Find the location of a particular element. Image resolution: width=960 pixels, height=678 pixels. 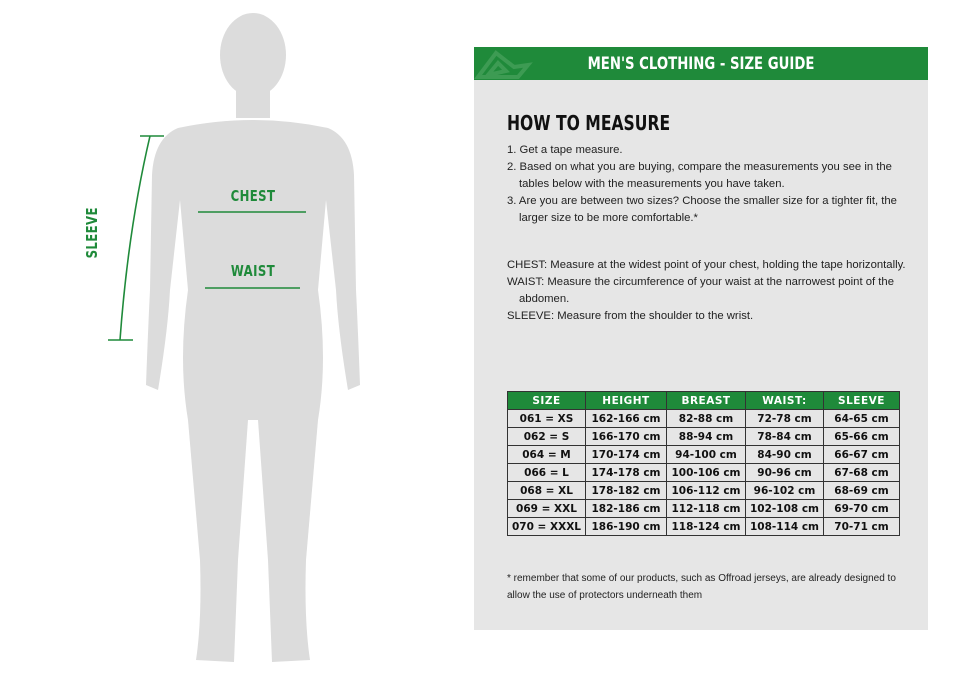

table-cell: 90-96 cm is located at coordinates (784, 472).